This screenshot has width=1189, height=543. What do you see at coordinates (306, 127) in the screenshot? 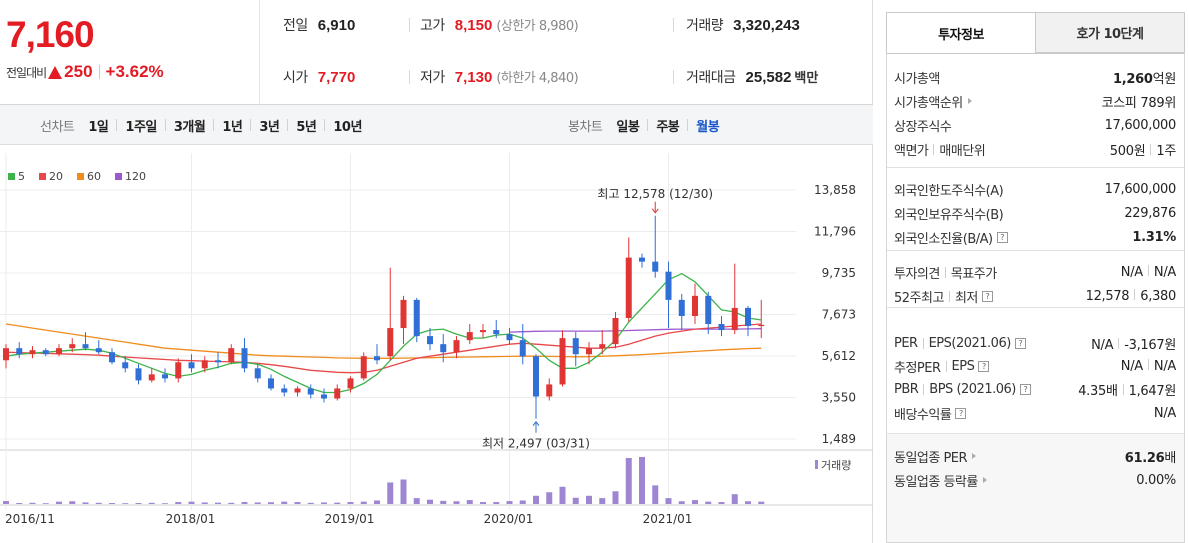
I see `period-5y: 5년` at bounding box center [306, 127].